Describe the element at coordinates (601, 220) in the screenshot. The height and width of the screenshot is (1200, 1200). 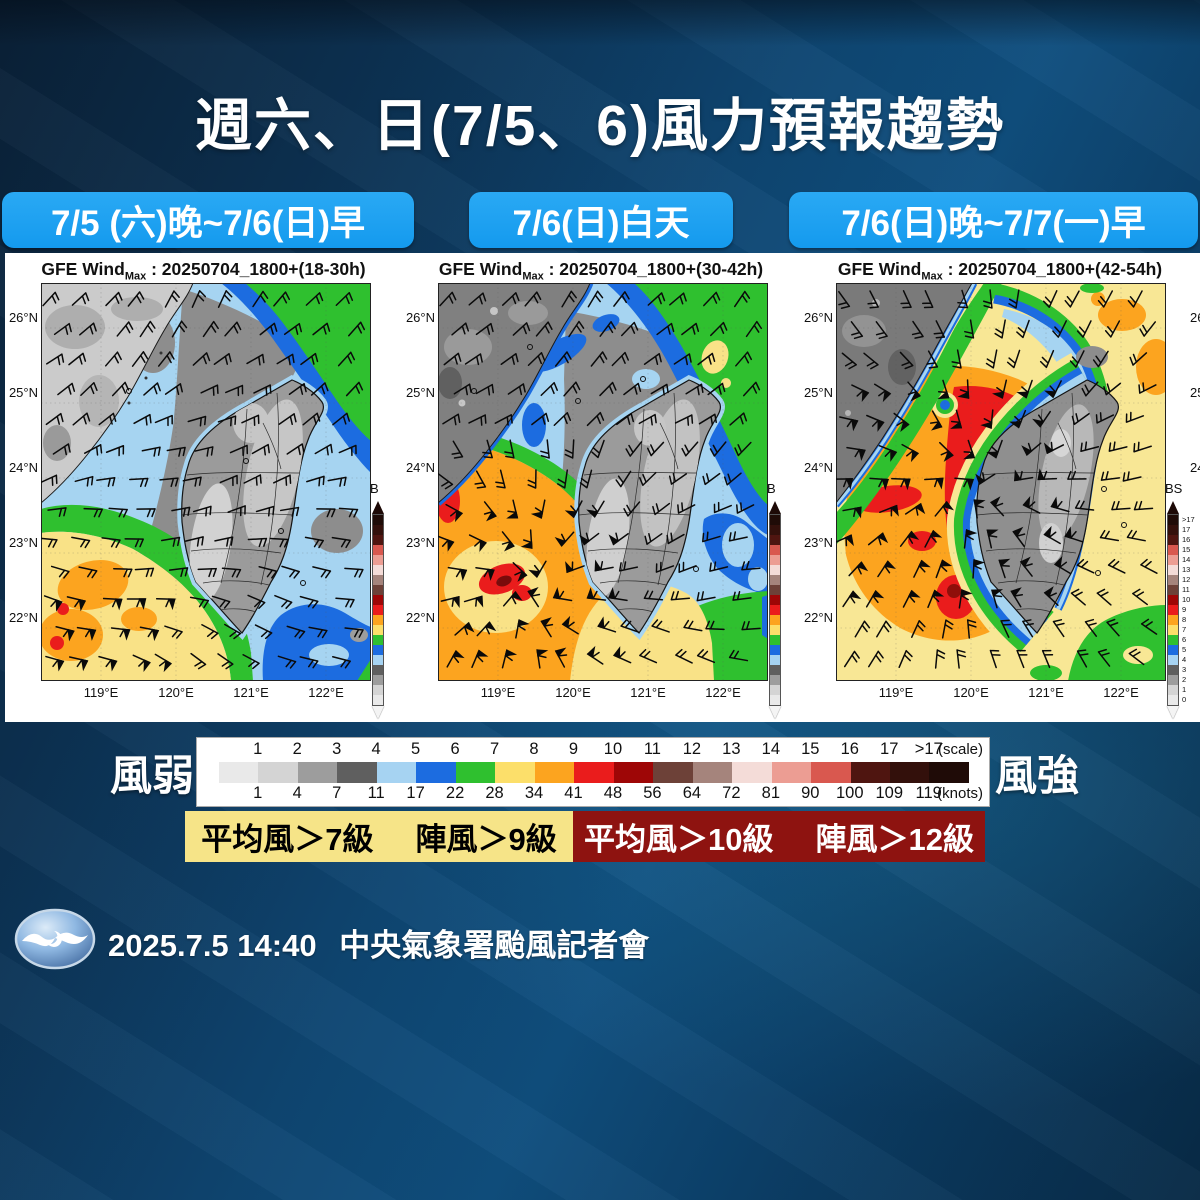
I see `period-button-2: 7/6(日)白天` at that location.